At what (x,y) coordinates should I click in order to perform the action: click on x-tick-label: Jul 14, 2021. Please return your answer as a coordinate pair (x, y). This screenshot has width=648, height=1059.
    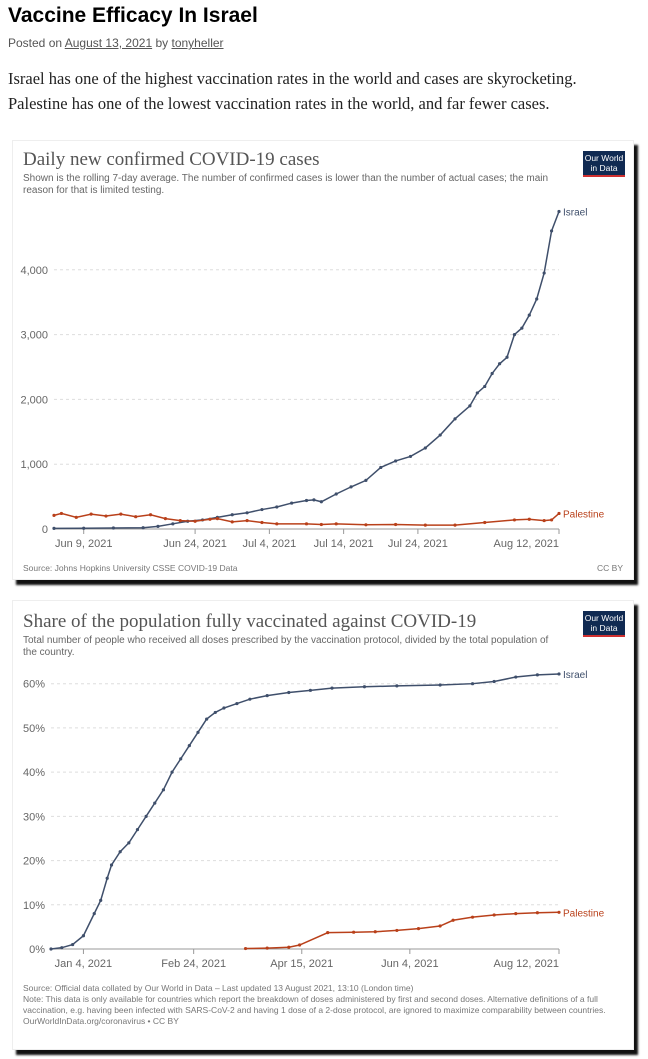
    Looking at the image, I should click on (344, 544).